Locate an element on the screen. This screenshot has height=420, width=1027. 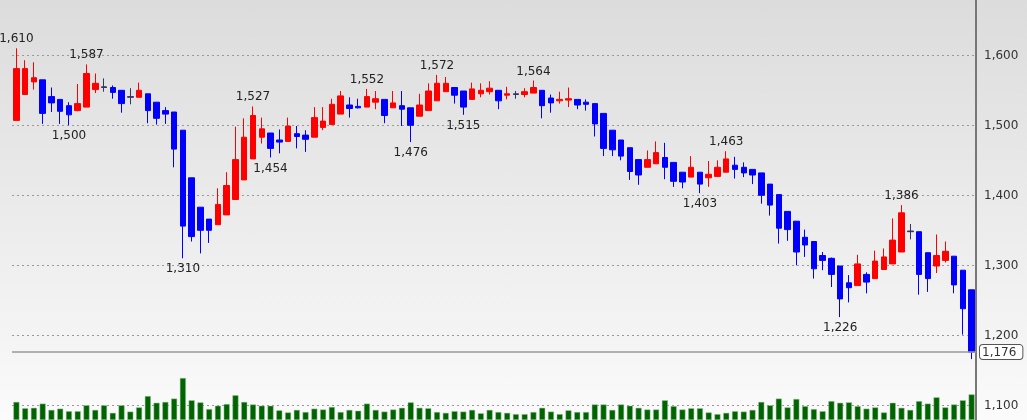
y-tick-label: 1,500 is located at coordinates (1001, 125).